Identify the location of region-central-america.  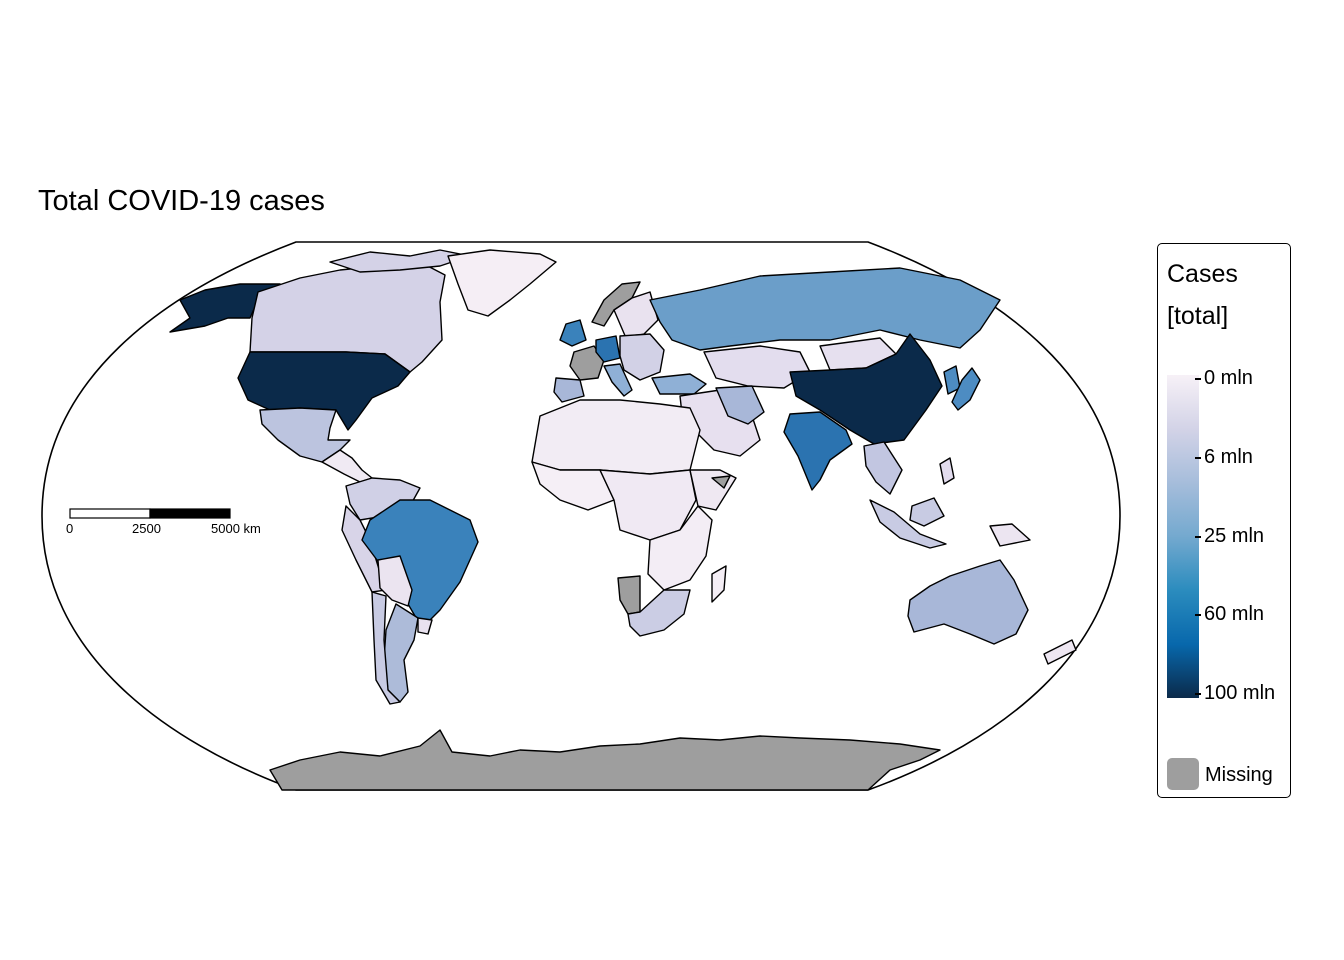
(347, 466).